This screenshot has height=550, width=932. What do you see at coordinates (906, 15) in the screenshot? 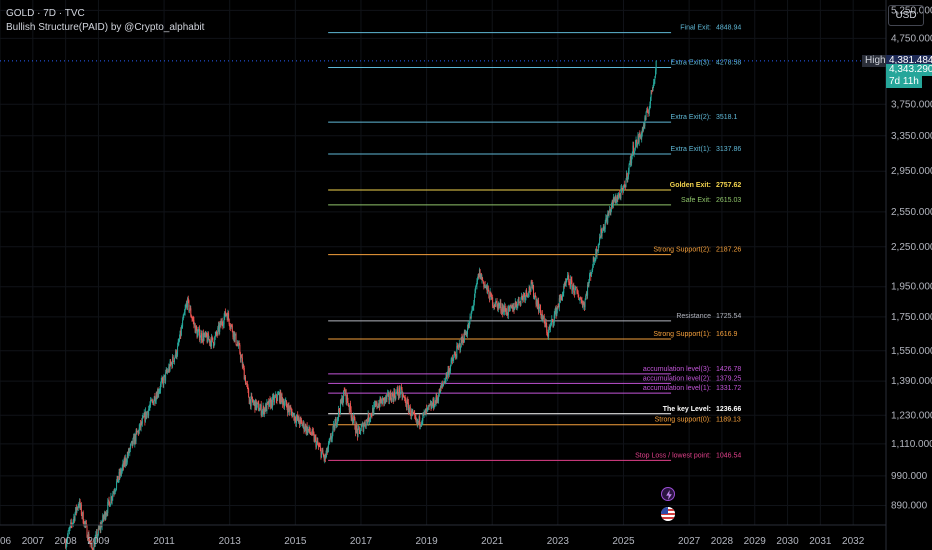
I see `currency-button: USD` at bounding box center [906, 15].